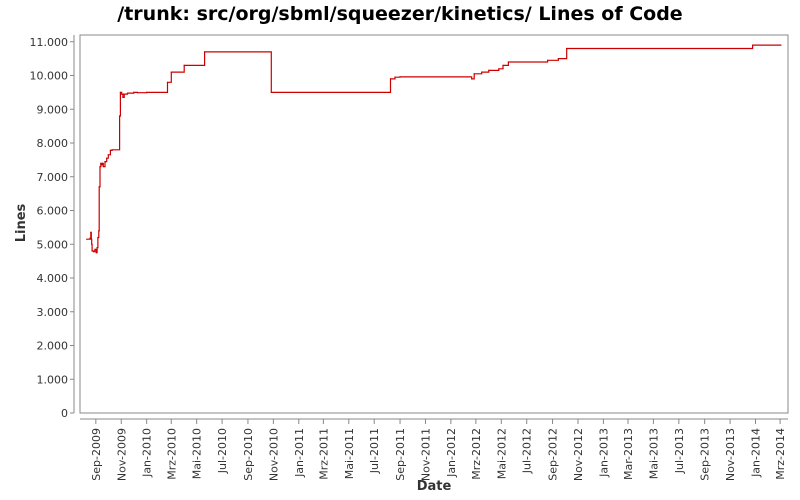  Describe the element at coordinates (603, 453) in the screenshot. I see `x-tick-label: Jan-2013` at that location.